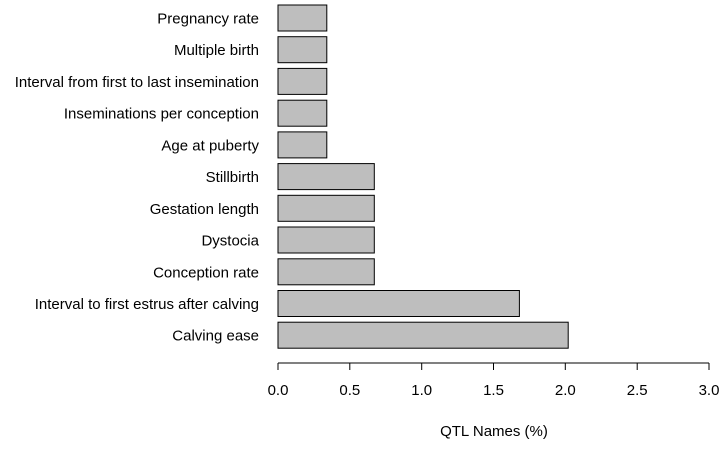  Describe the element at coordinates (278, 390) in the screenshot. I see `x-tick-label: 0.0` at that location.